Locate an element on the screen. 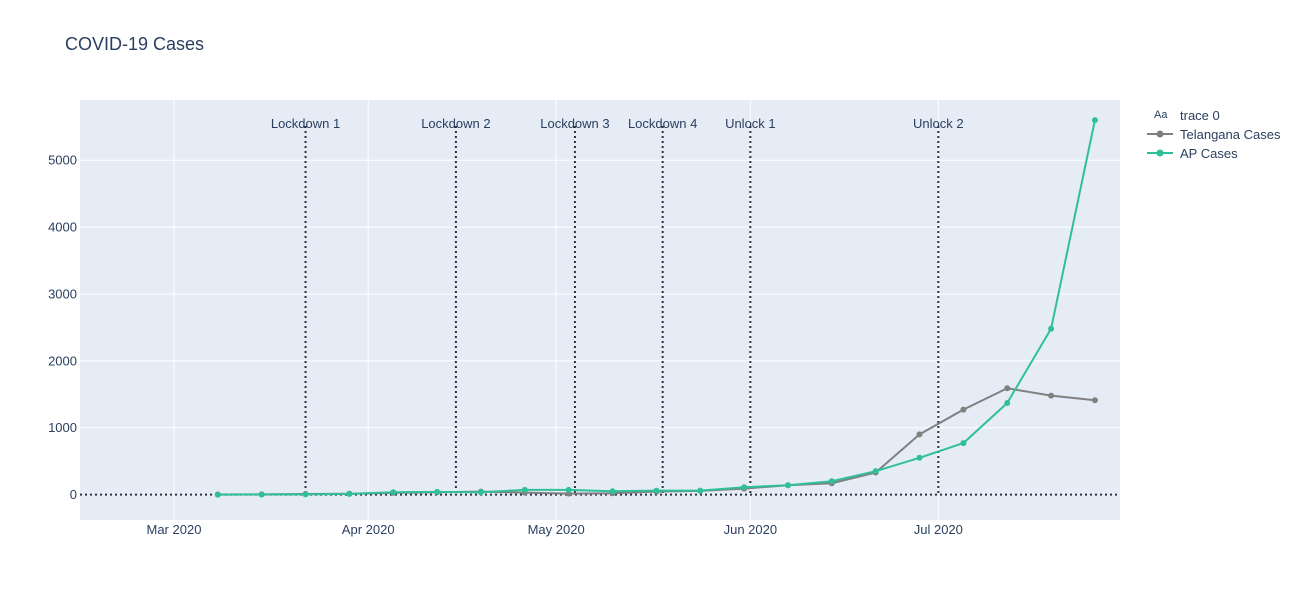  legend-item-telangana: Telangana Cases is located at coordinates (1214, 134).